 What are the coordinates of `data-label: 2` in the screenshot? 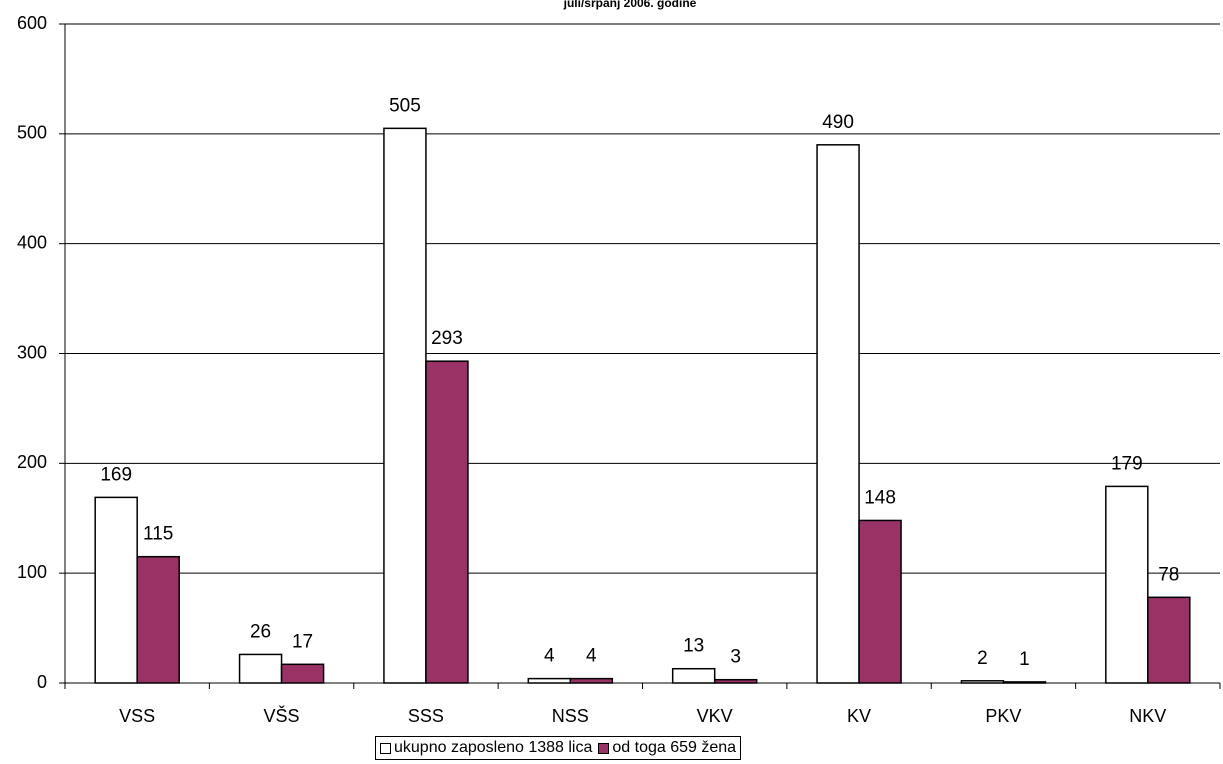 It's located at (982, 658).